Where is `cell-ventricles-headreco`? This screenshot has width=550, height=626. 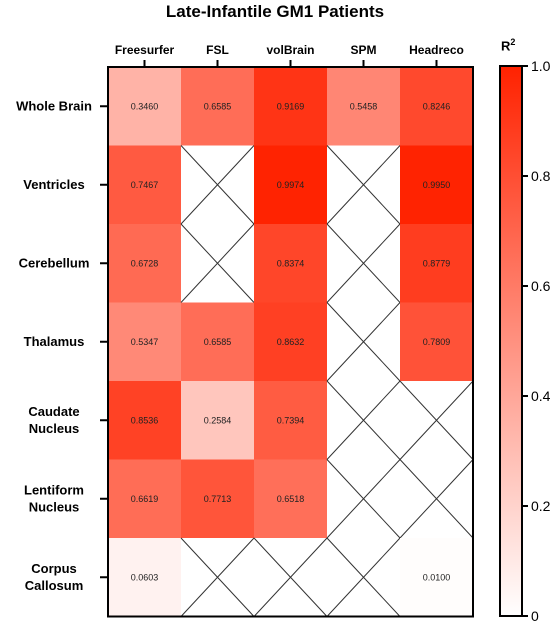 cell-ventricles-headreco is located at coordinates (436, 184).